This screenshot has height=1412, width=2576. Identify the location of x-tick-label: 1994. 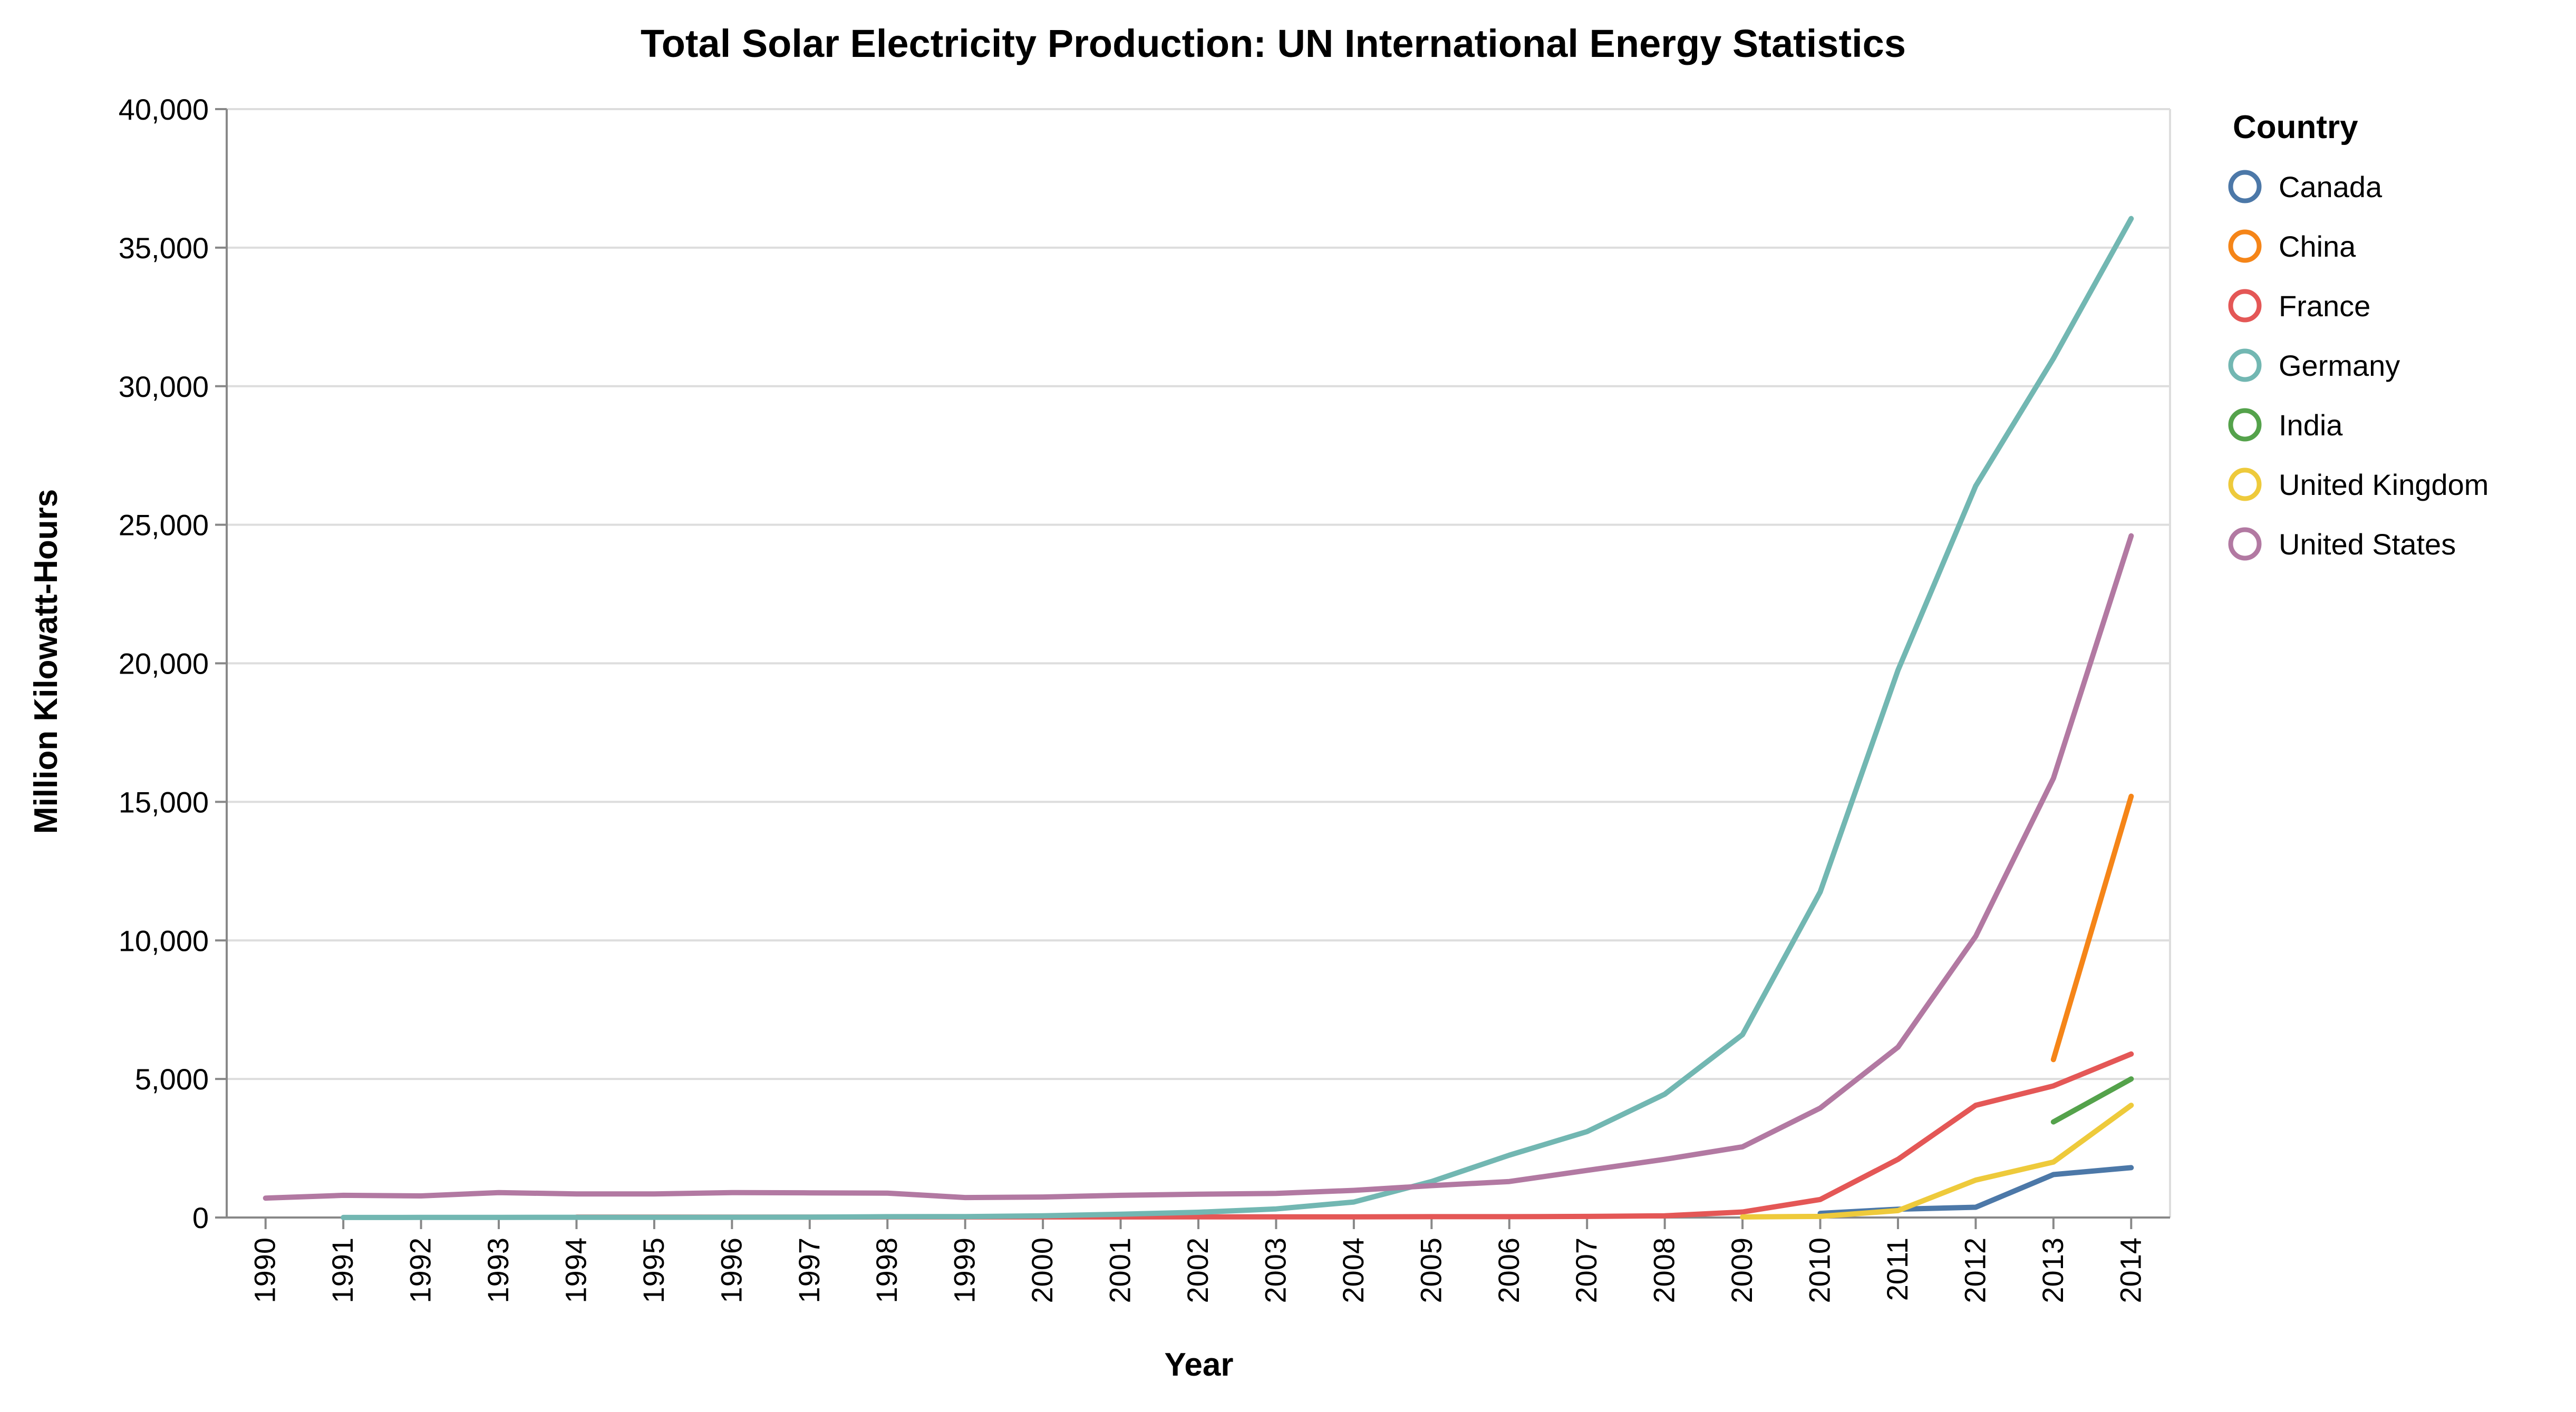
(575, 1270).